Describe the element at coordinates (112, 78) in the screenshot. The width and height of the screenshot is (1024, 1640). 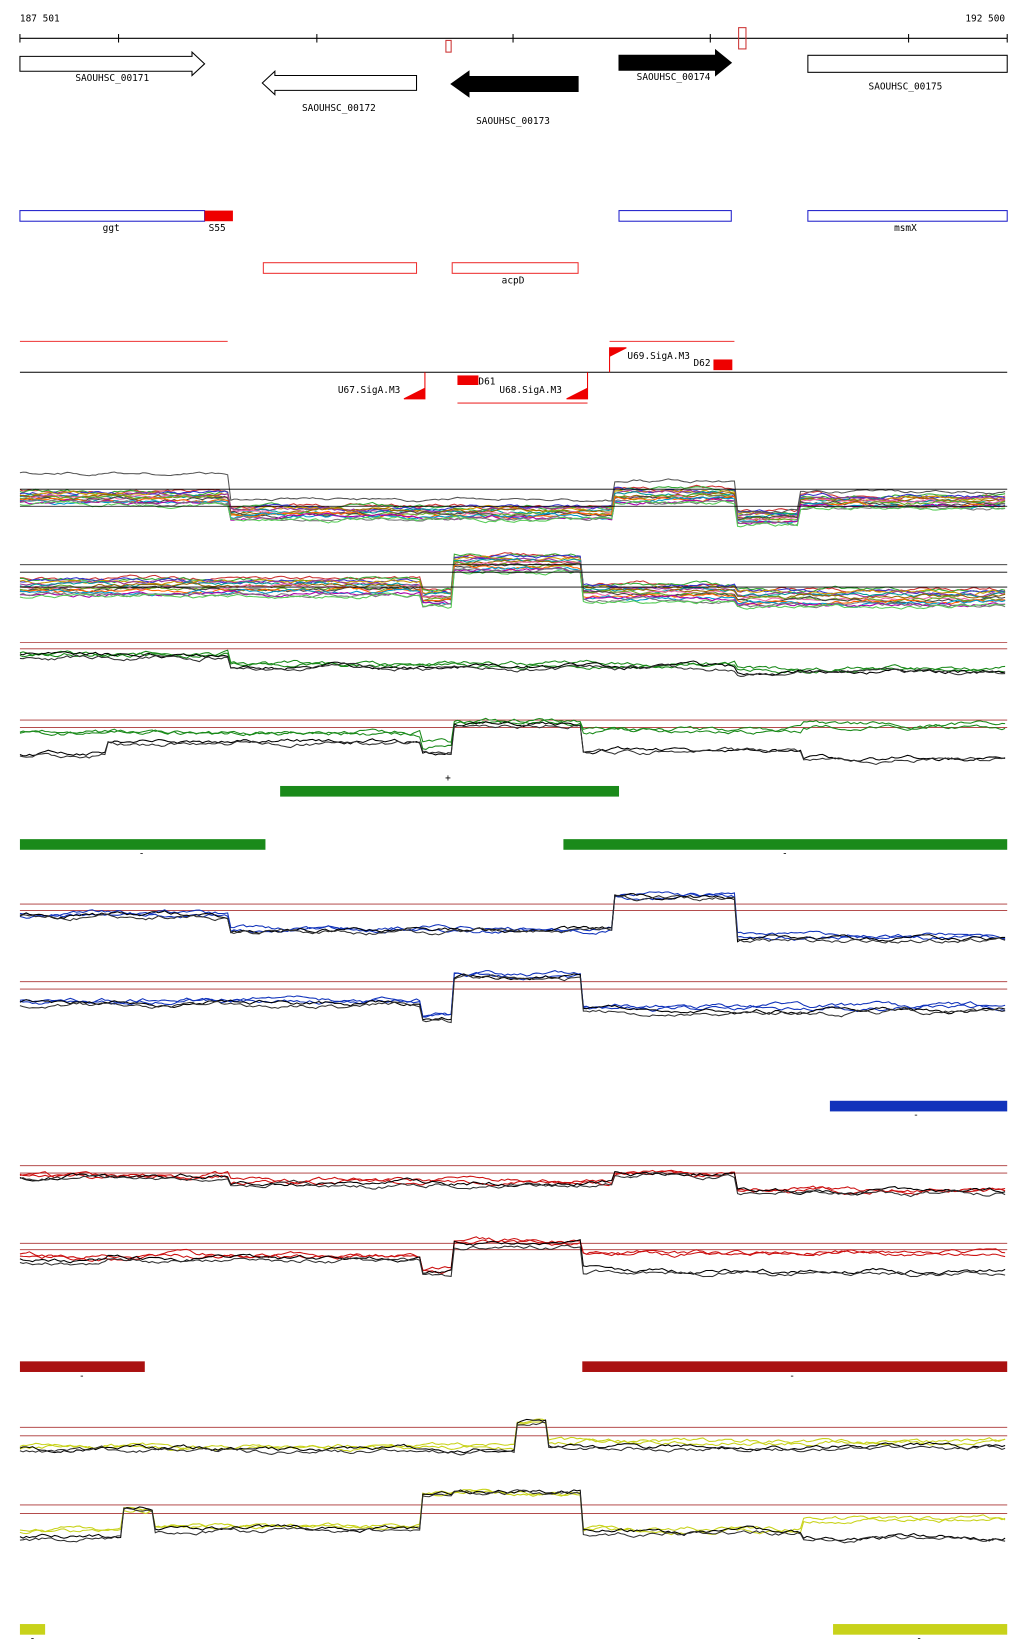
I see `gene-label: SAOUHSC_00171` at that location.